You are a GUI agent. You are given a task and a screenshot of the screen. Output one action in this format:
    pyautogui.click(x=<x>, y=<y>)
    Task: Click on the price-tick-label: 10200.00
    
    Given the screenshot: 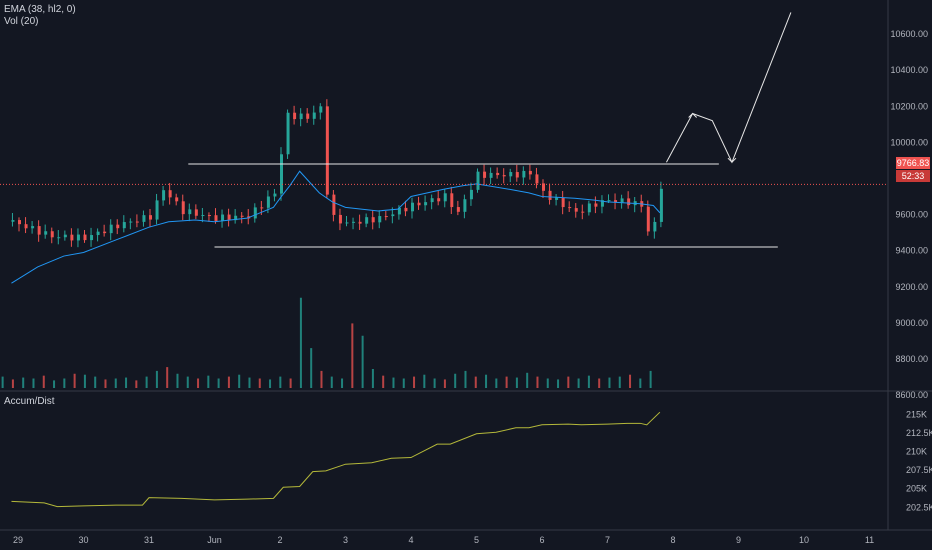 What is the action you would take?
    pyautogui.click(x=909, y=106)
    